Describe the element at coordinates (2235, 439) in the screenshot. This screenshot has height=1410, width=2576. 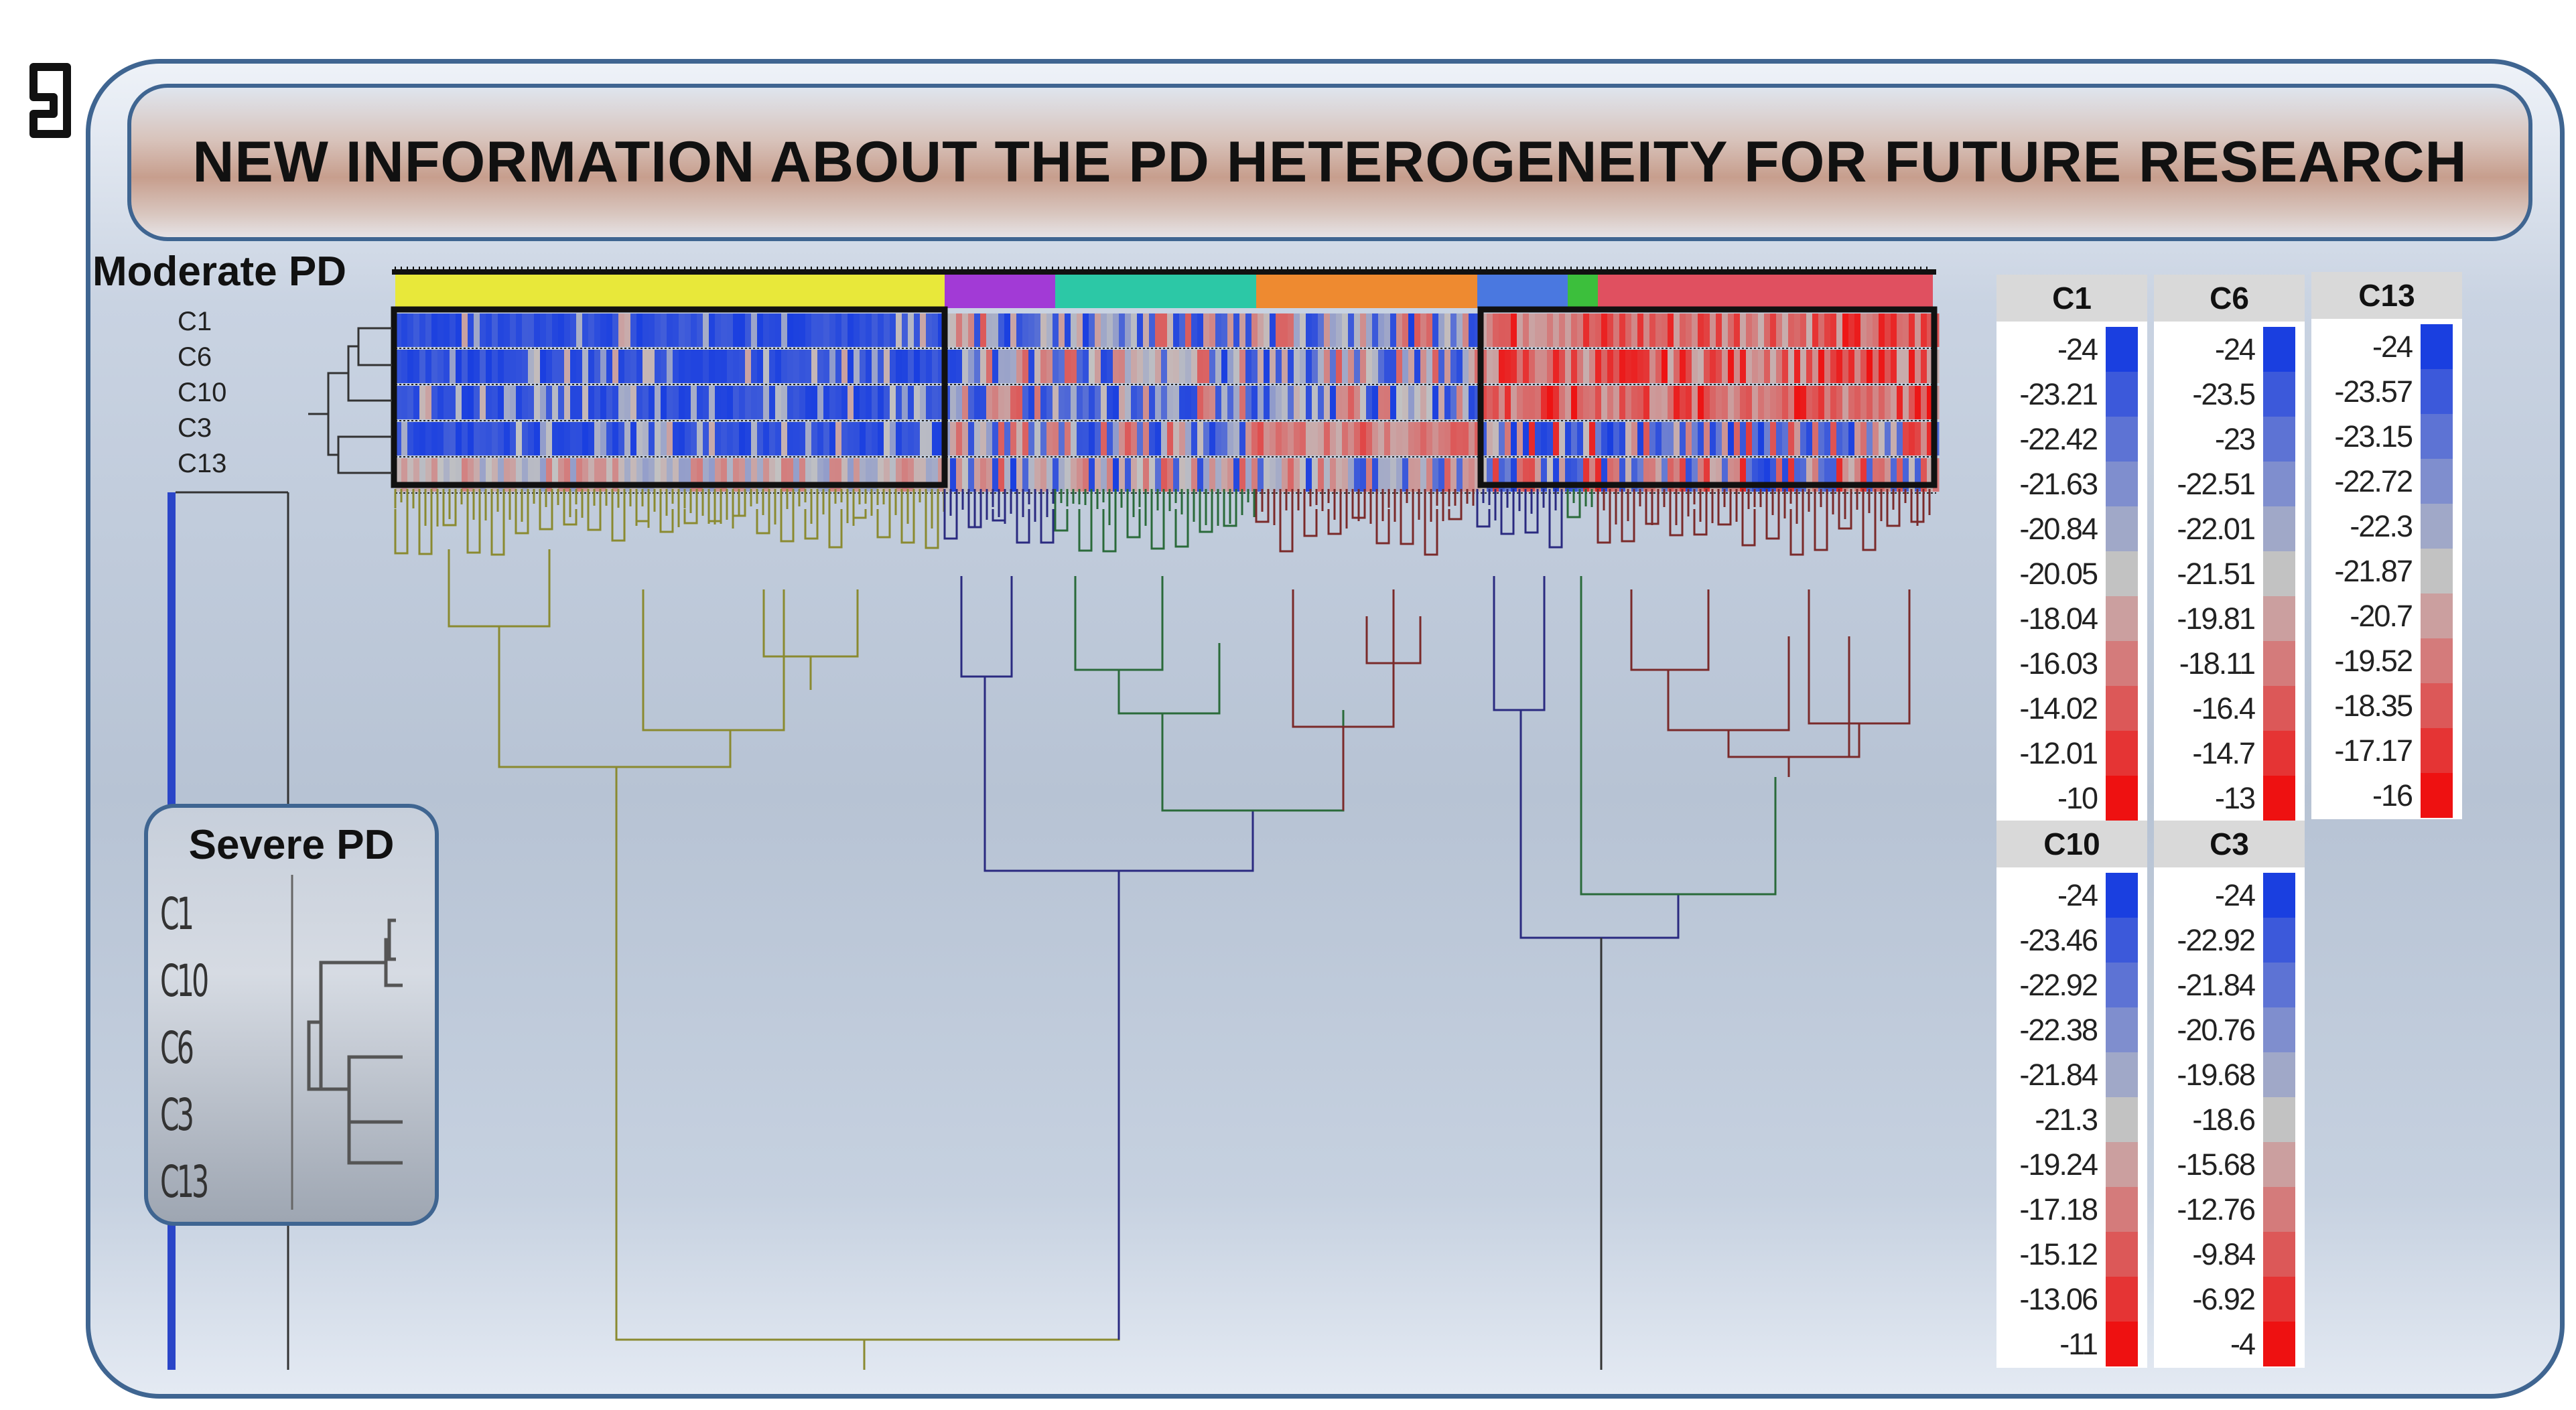
I see `legend-value: -23` at that location.